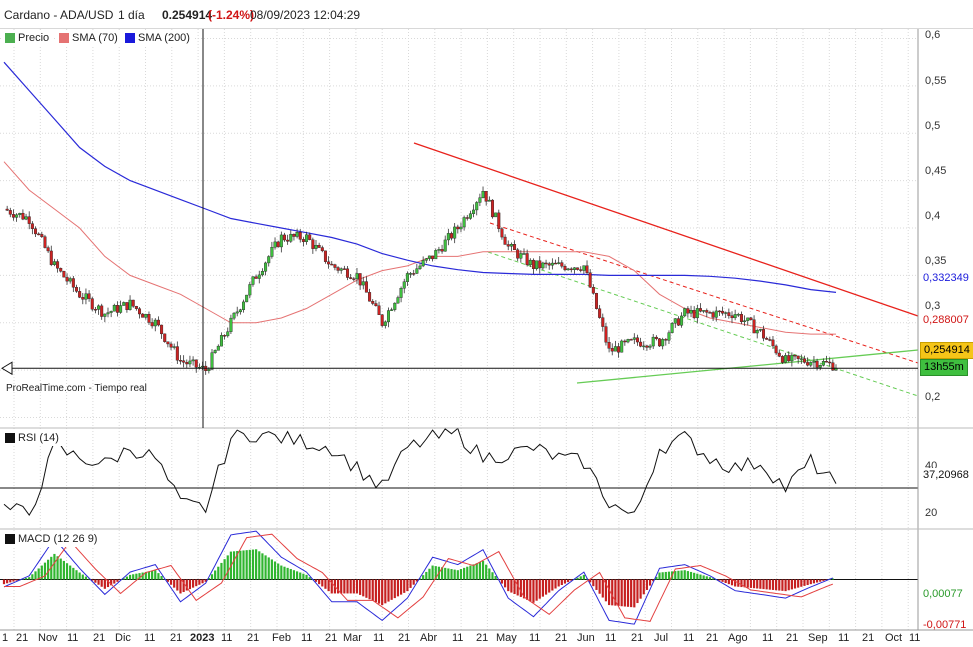 This screenshot has width=973, height=647. Describe the element at coordinates (131, 15) in the screenshot. I see `interval-label: 1 día` at that location.